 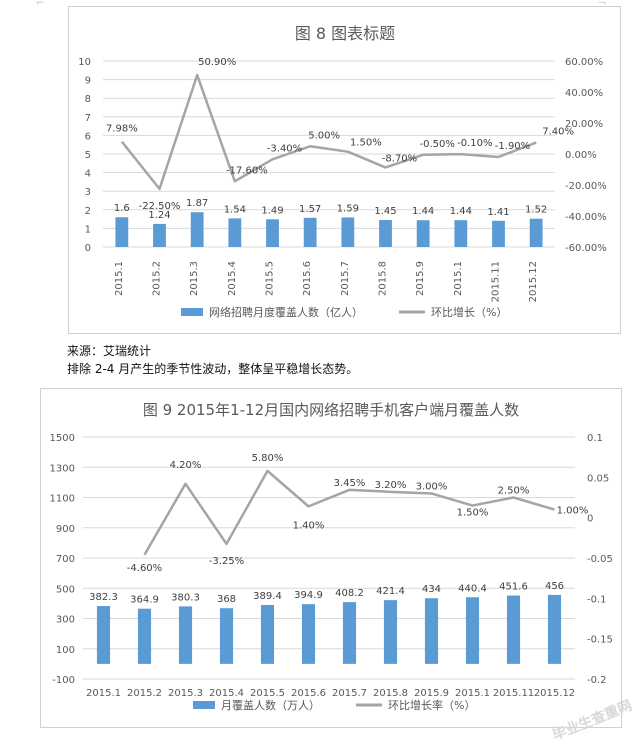 I want to click on line-data-label: 7.40%, so click(x=558, y=132).